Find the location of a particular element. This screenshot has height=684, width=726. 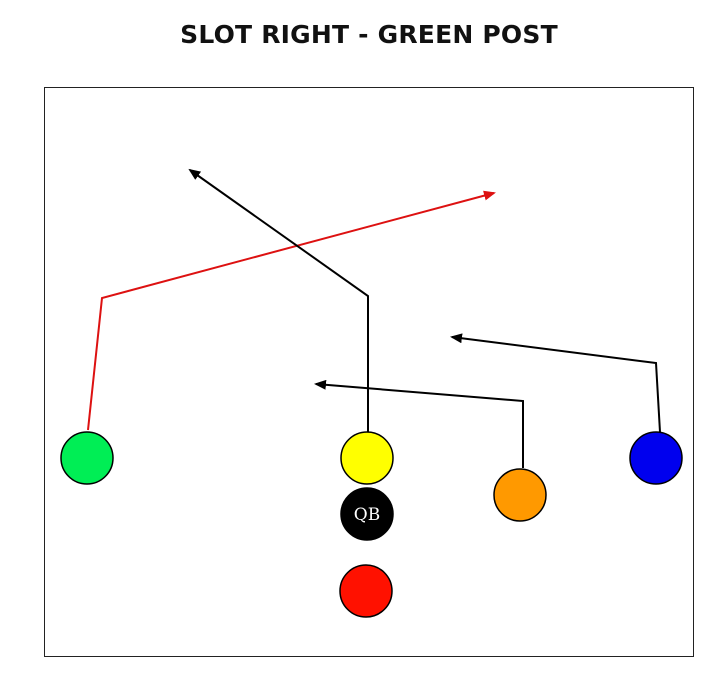

player-blue is located at coordinates (656, 458).